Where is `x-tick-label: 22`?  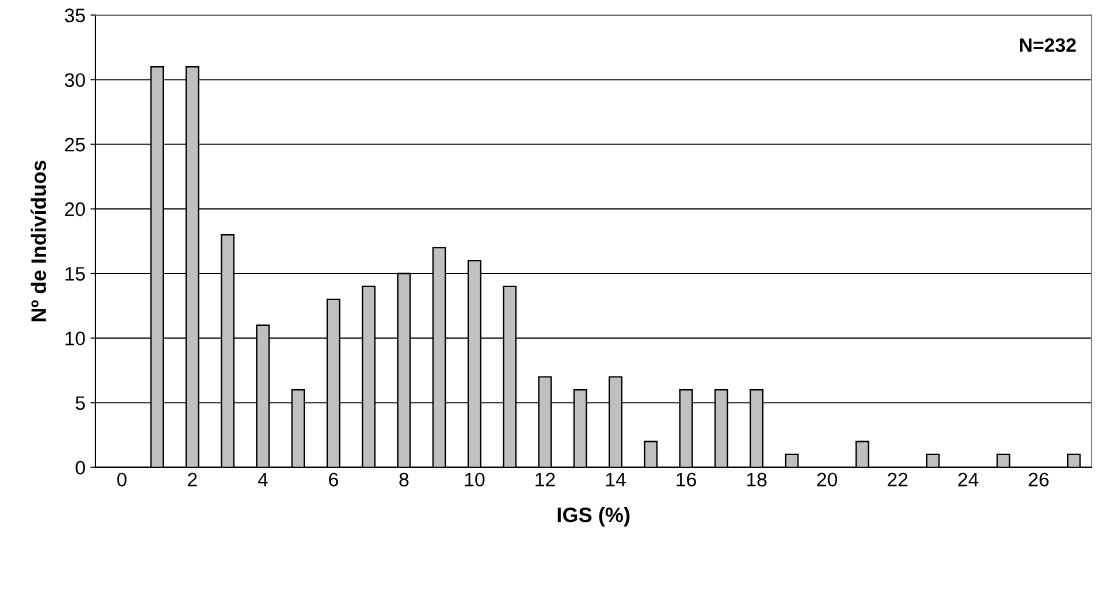 x-tick-label: 22 is located at coordinates (897, 479).